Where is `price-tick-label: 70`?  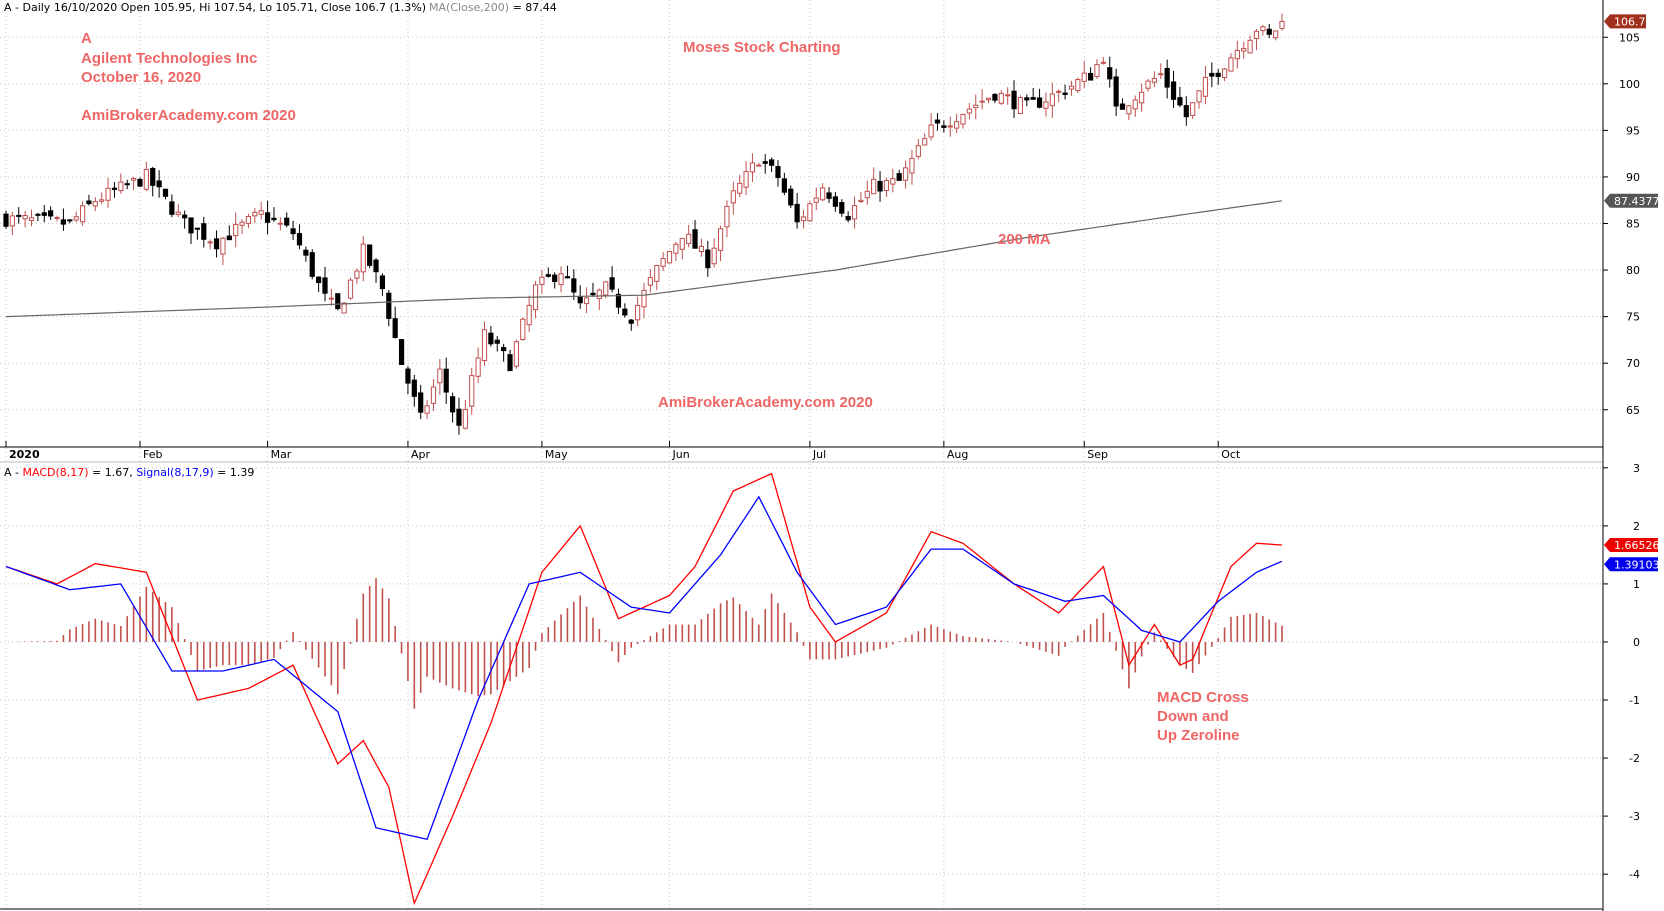 price-tick-label: 70 is located at coordinates (1633, 363).